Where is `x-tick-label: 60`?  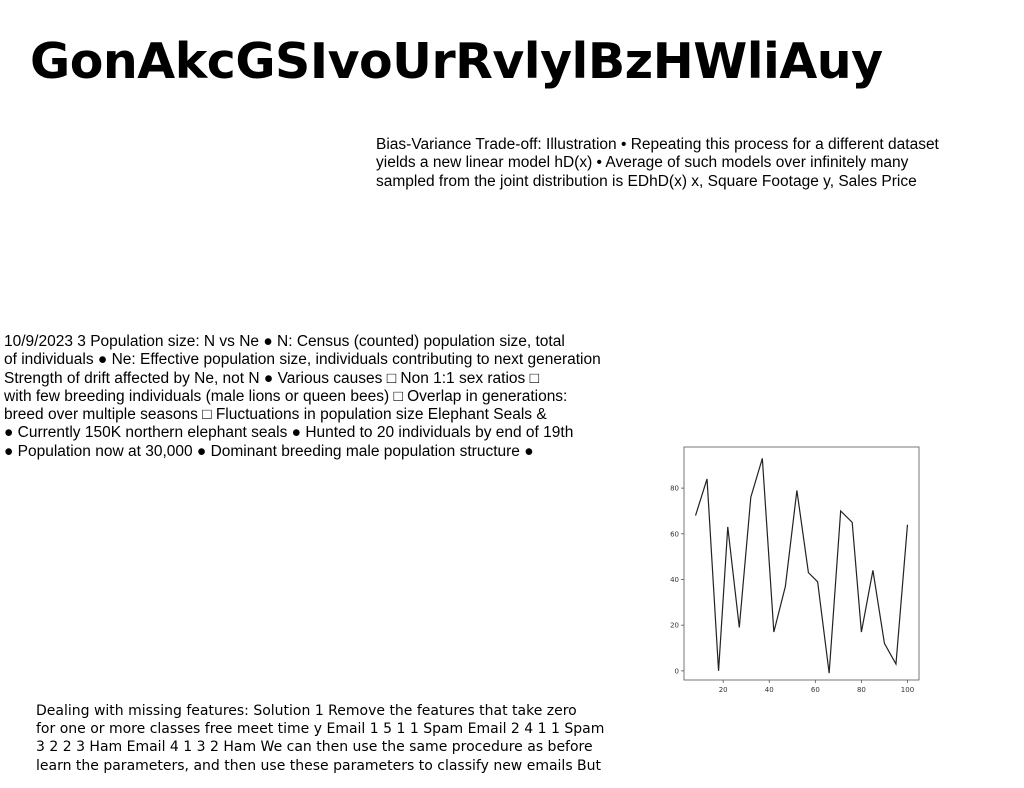
x-tick-label: 60 is located at coordinates (815, 690).